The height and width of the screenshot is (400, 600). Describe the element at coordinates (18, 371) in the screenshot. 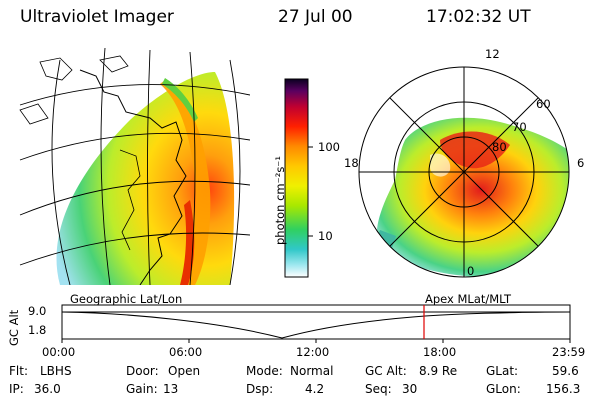

I see `flt-label: Flt:` at that location.